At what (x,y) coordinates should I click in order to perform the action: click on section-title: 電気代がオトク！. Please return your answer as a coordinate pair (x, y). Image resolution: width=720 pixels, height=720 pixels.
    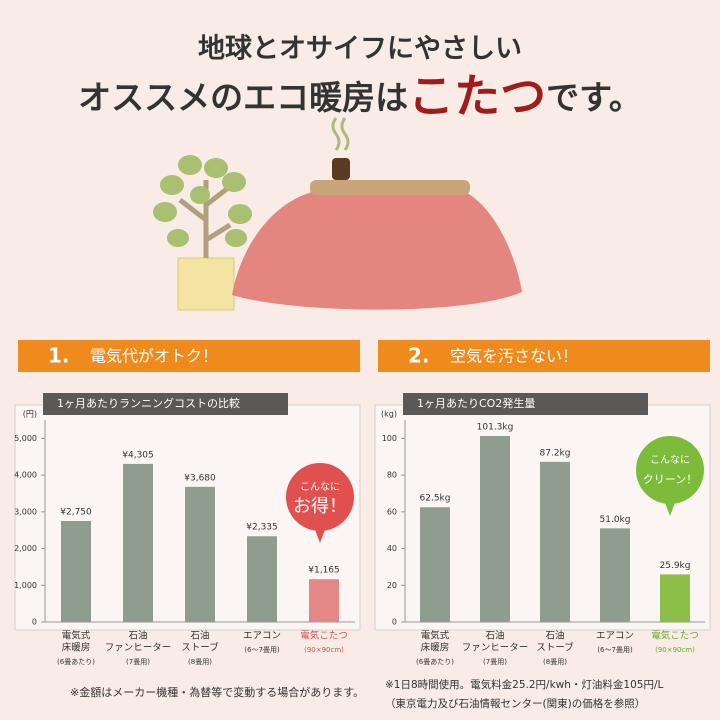
    Looking at the image, I should click on (154, 356).